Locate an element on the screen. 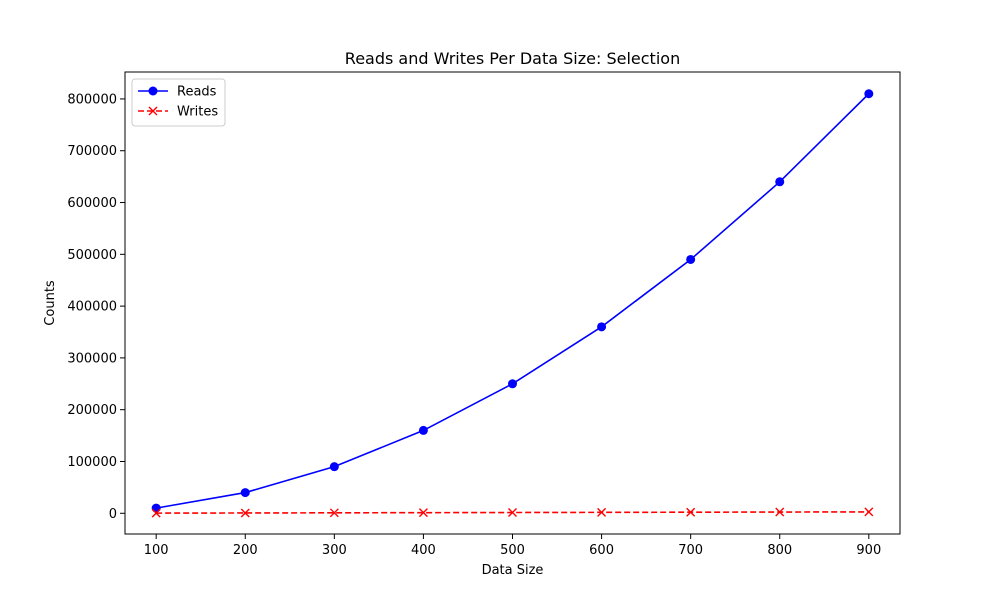 The height and width of the screenshot is (600, 1000). x-axis-label: Data Size is located at coordinates (513, 570).